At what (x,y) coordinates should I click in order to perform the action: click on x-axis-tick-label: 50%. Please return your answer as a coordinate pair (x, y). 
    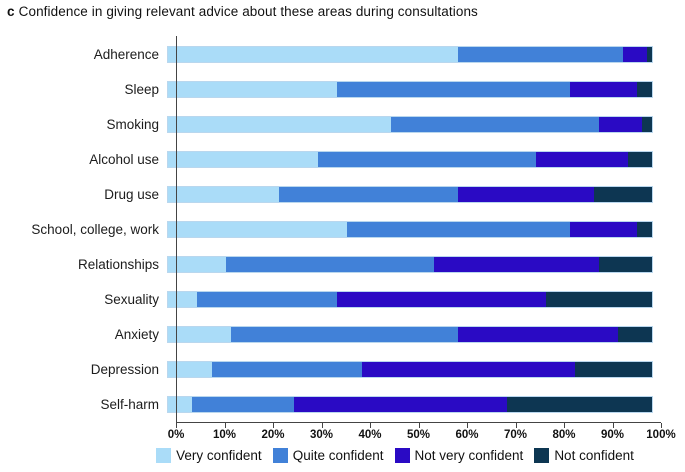
    Looking at the image, I should click on (418, 435).